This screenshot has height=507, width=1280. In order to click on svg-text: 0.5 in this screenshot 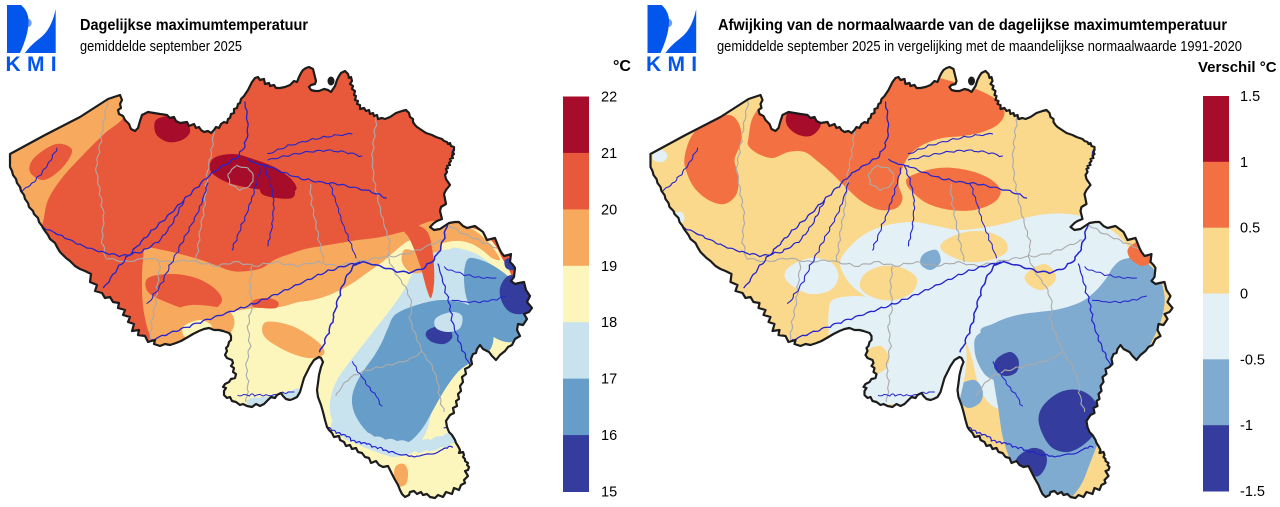, I will do `click(1250, 229)`.